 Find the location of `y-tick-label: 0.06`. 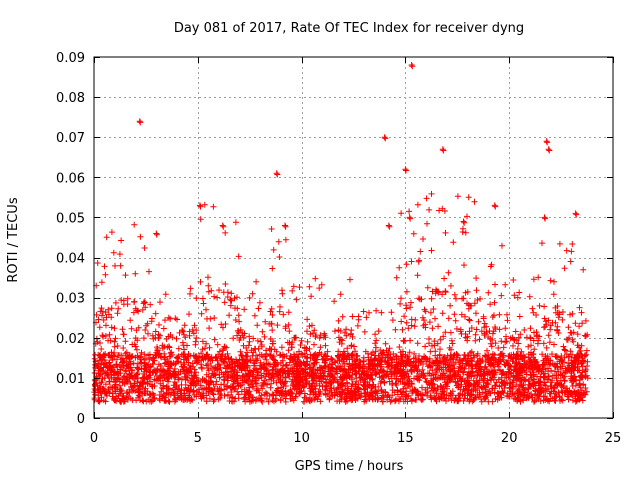

y-tick-label: 0.06 is located at coordinates (70, 178).